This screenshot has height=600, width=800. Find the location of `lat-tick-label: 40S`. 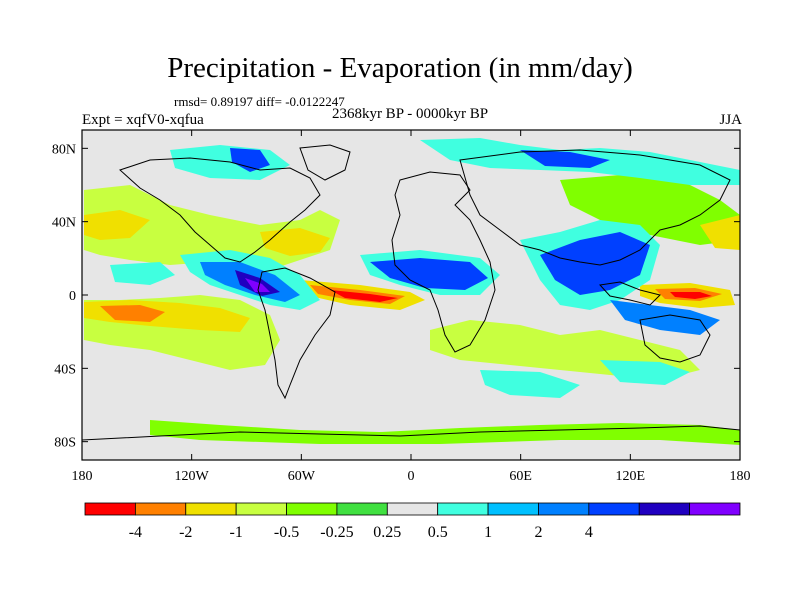

lat-tick-label: 40S is located at coordinates (65, 369).